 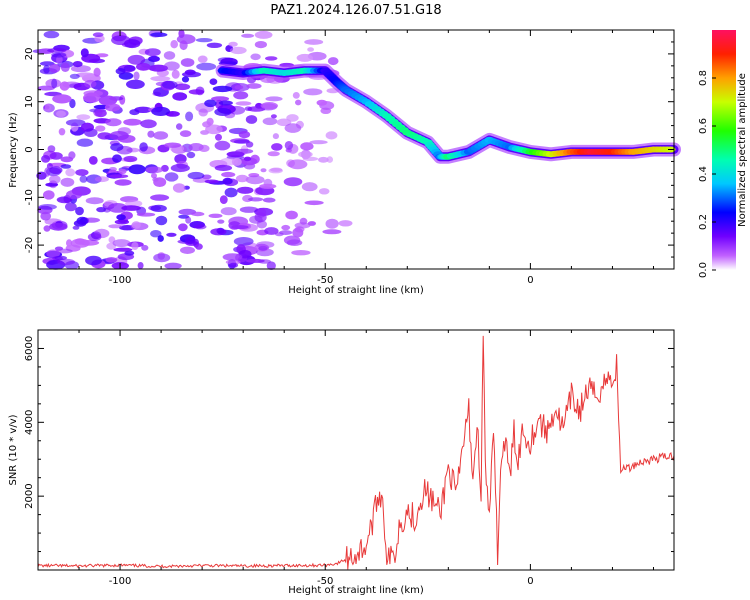 I want to click on y-tick-label: -20, so click(x=29, y=245).